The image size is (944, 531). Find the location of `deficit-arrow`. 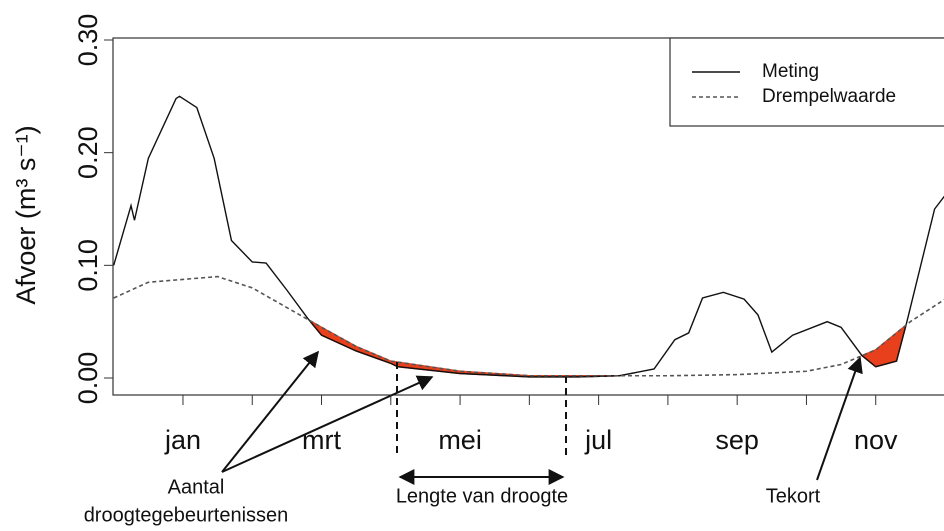

deficit-arrow is located at coordinates (839, 418).